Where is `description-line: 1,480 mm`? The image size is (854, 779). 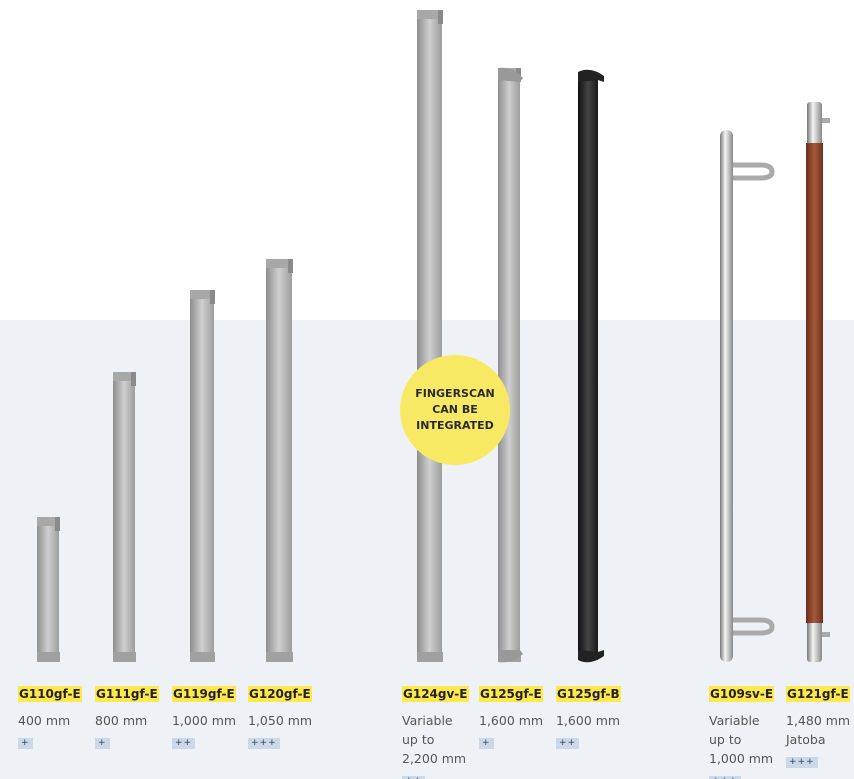 description-line: 1,480 mm is located at coordinates (818, 720).